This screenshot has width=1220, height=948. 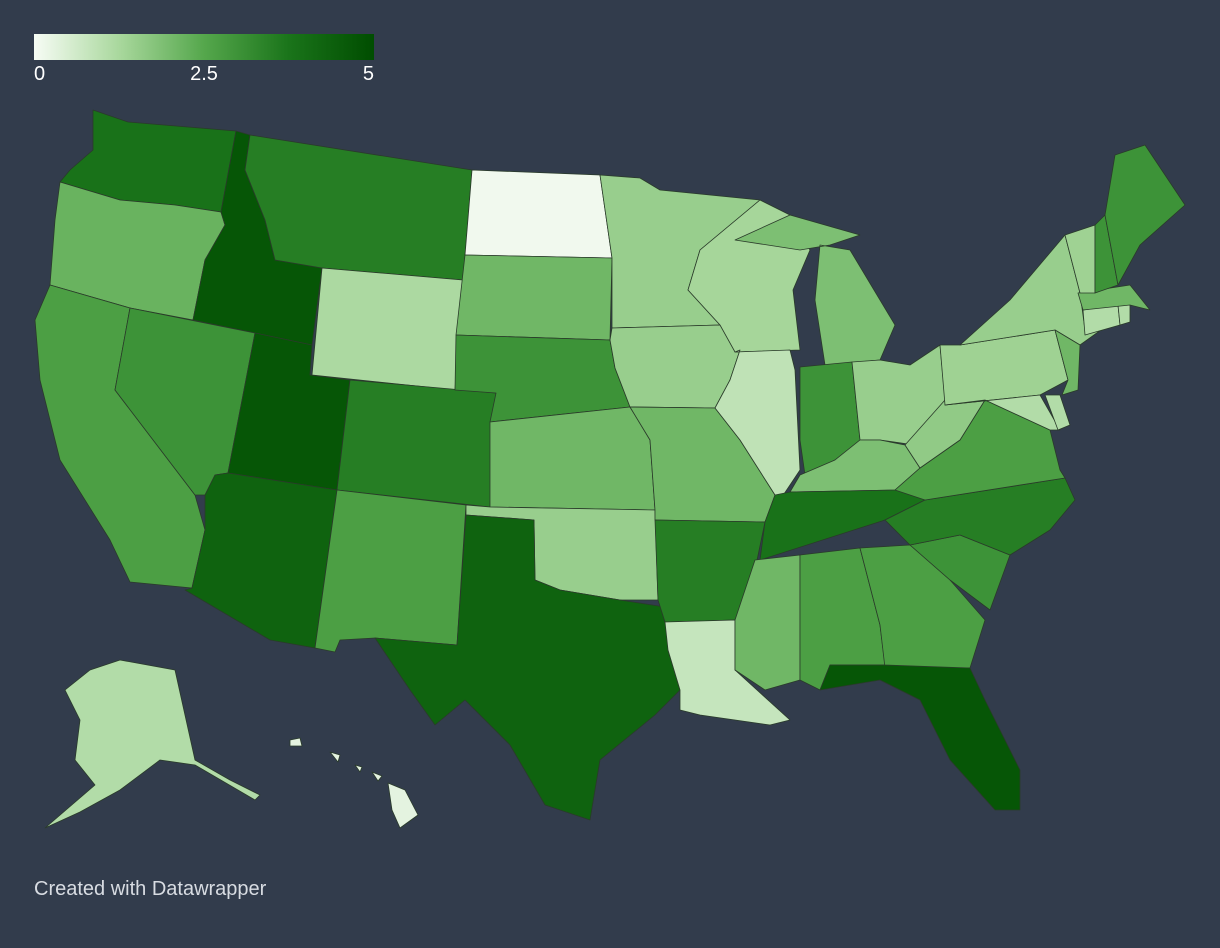 I want to click on legend-tick-label: 2.5, so click(x=204, y=74).